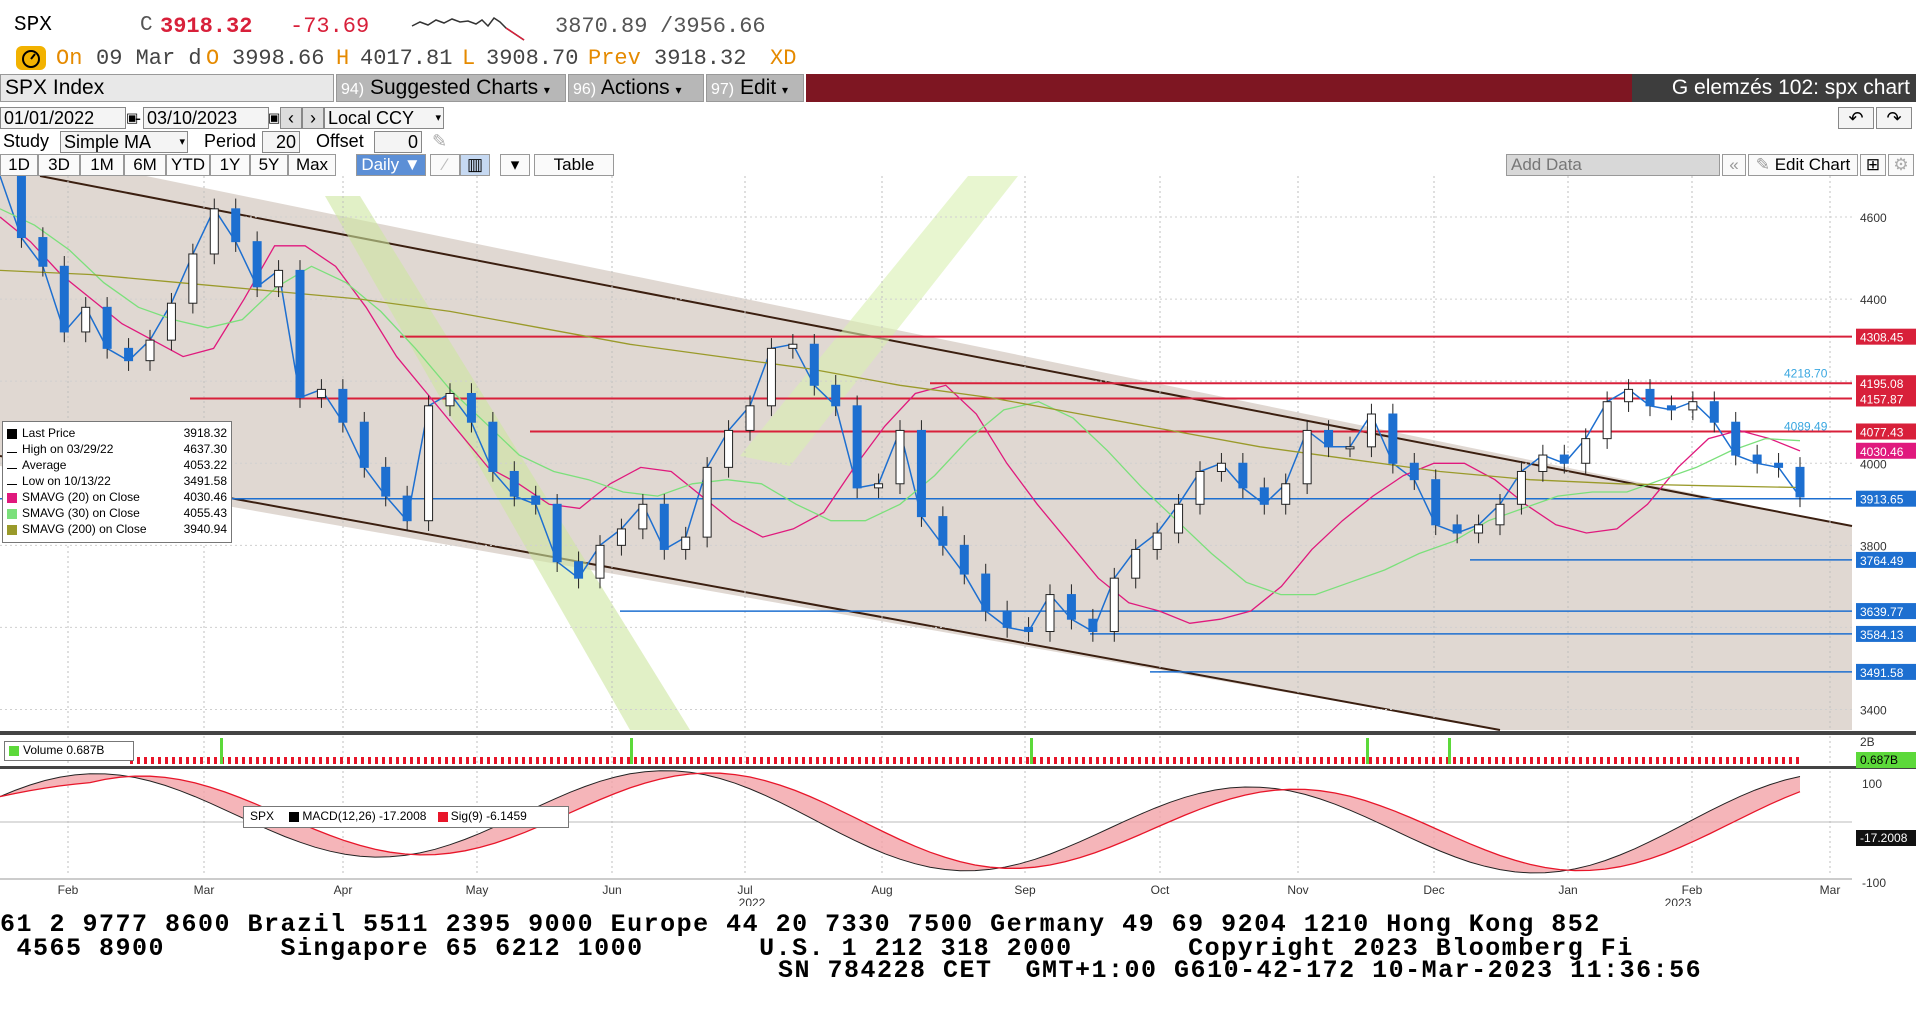 This screenshot has height=1023, width=1916. I want to click on add-data-input: Add Data, so click(1613, 165).